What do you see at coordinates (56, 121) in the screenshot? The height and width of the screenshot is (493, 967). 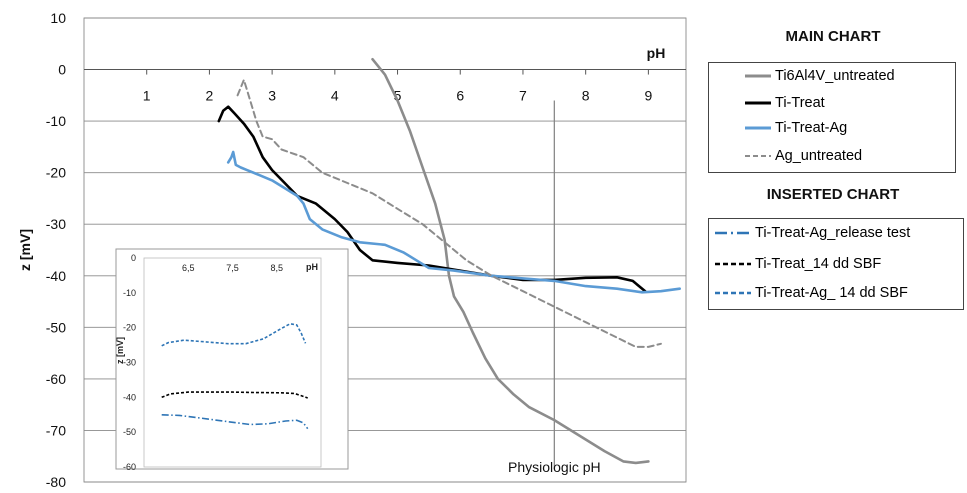 I see `y-tick-label: -10` at bounding box center [56, 121].